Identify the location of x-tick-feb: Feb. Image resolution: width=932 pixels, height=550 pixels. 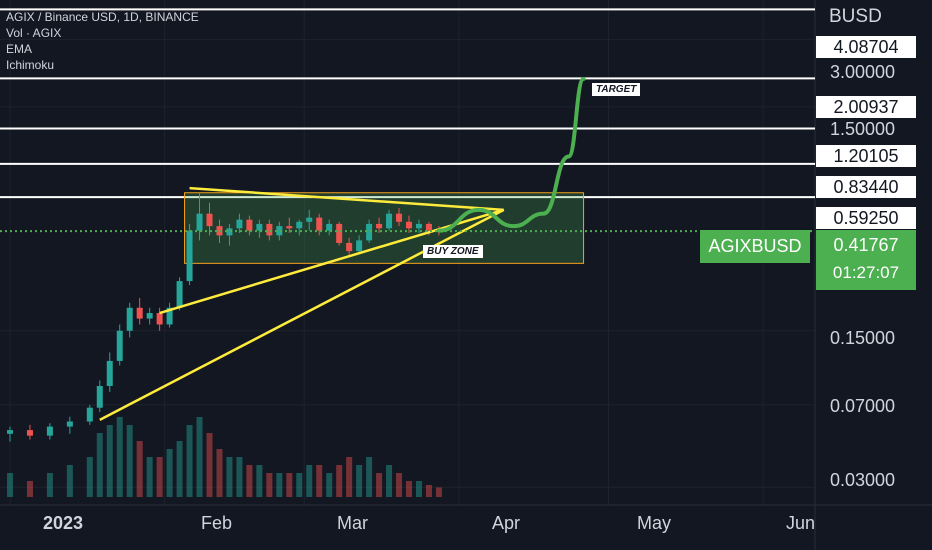
(217, 523).